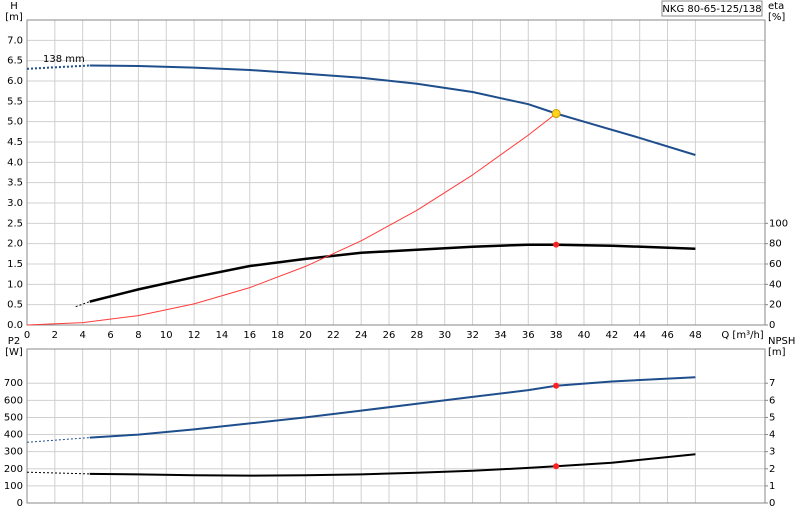 Image resolution: width=800 pixels, height=520 pixels. What do you see at coordinates (194, 335) in the screenshot?
I see `x-tick-label: 12` at bounding box center [194, 335].